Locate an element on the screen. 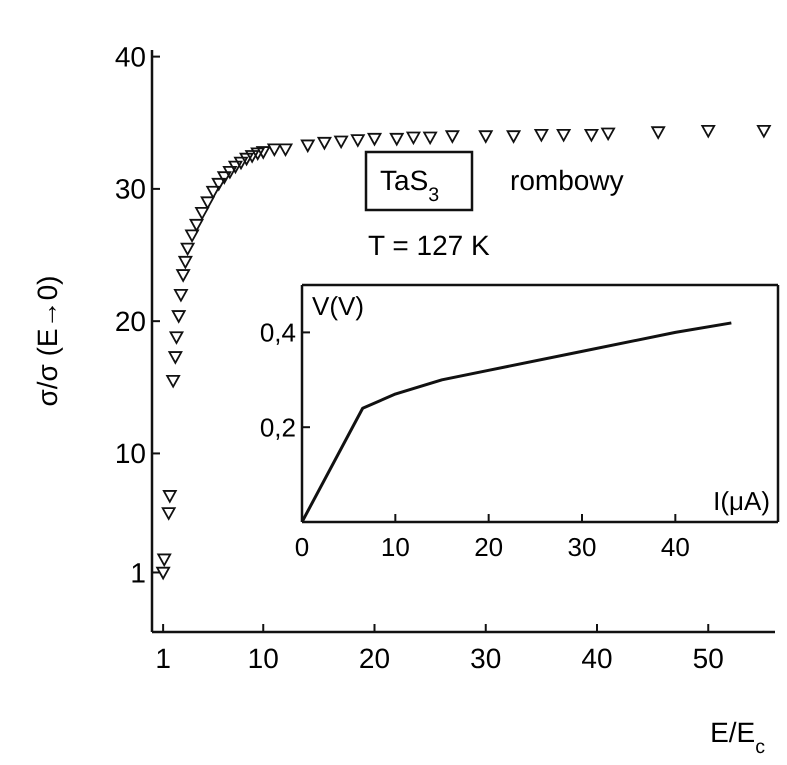 This screenshot has height=765, width=787. y-axis-title: σ/σ (E→0) is located at coordinates (47, 341).